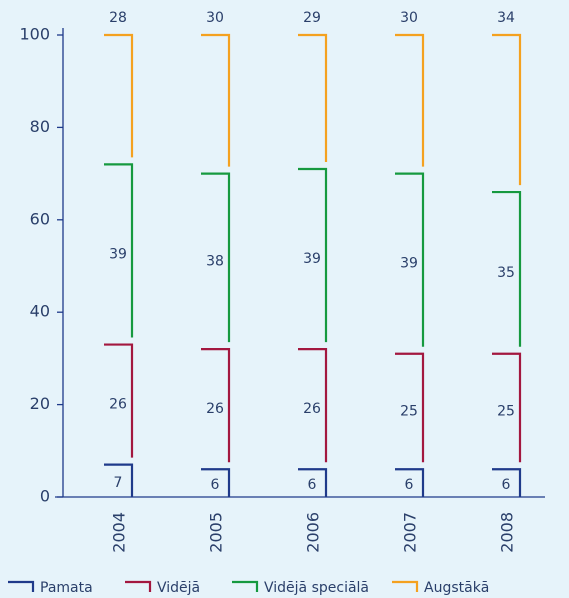 The height and width of the screenshot is (598, 569). I want to click on x-tick-label: 2005, so click(216, 532).